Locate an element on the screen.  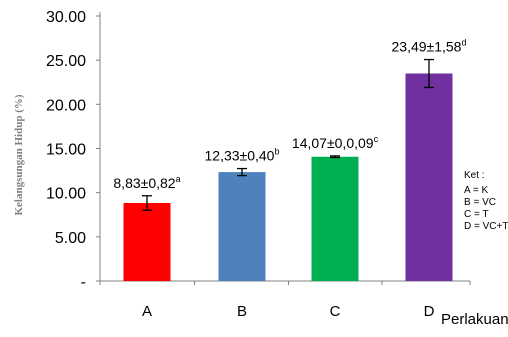
data-label: 14,07±0,0,09c is located at coordinates (335, 142).